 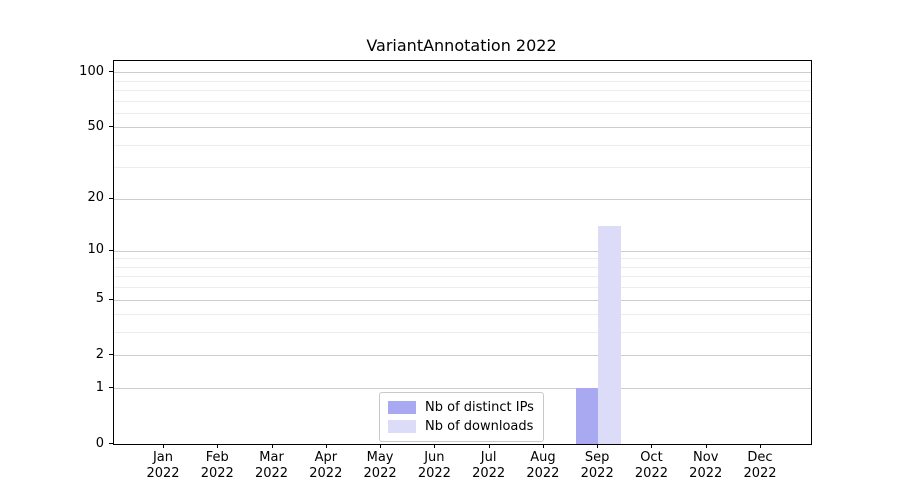 I want to click on y-tick-label: 50, so click(x=95, y=126).